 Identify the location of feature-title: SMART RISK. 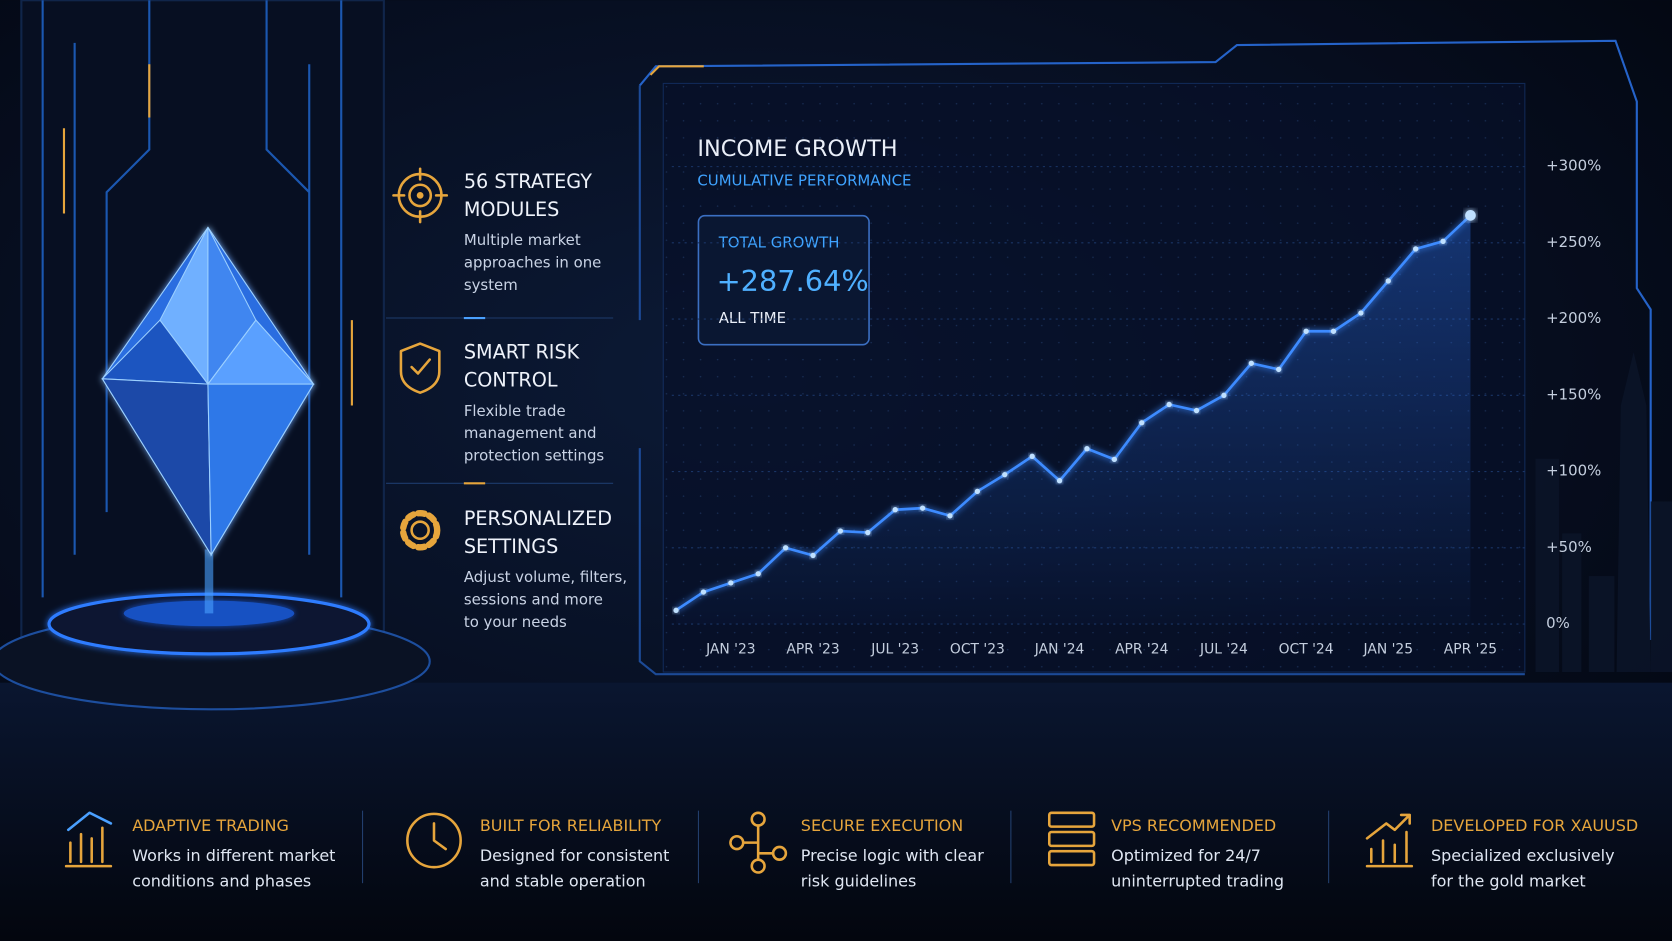
(522, 352).